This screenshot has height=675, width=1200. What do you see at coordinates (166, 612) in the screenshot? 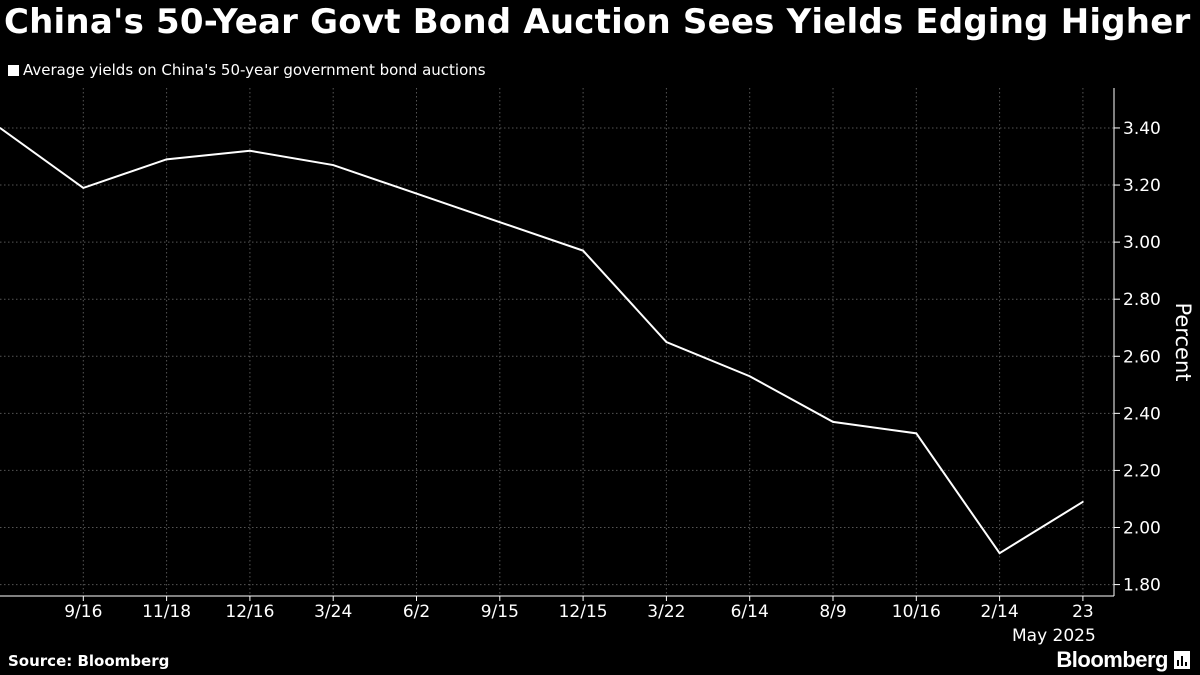
I see `x-tick-label: 11/18` at bounding box center [166, 612].